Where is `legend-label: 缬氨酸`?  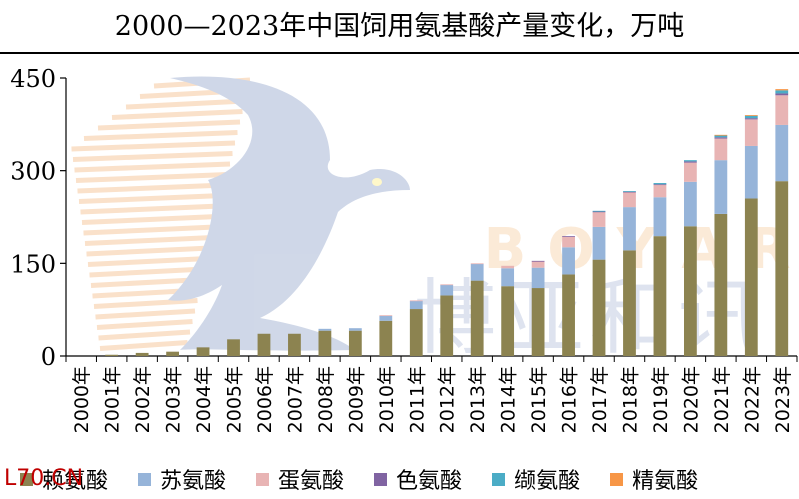 legend-label: 缬氨酸 is located at coordinates (547, 481).